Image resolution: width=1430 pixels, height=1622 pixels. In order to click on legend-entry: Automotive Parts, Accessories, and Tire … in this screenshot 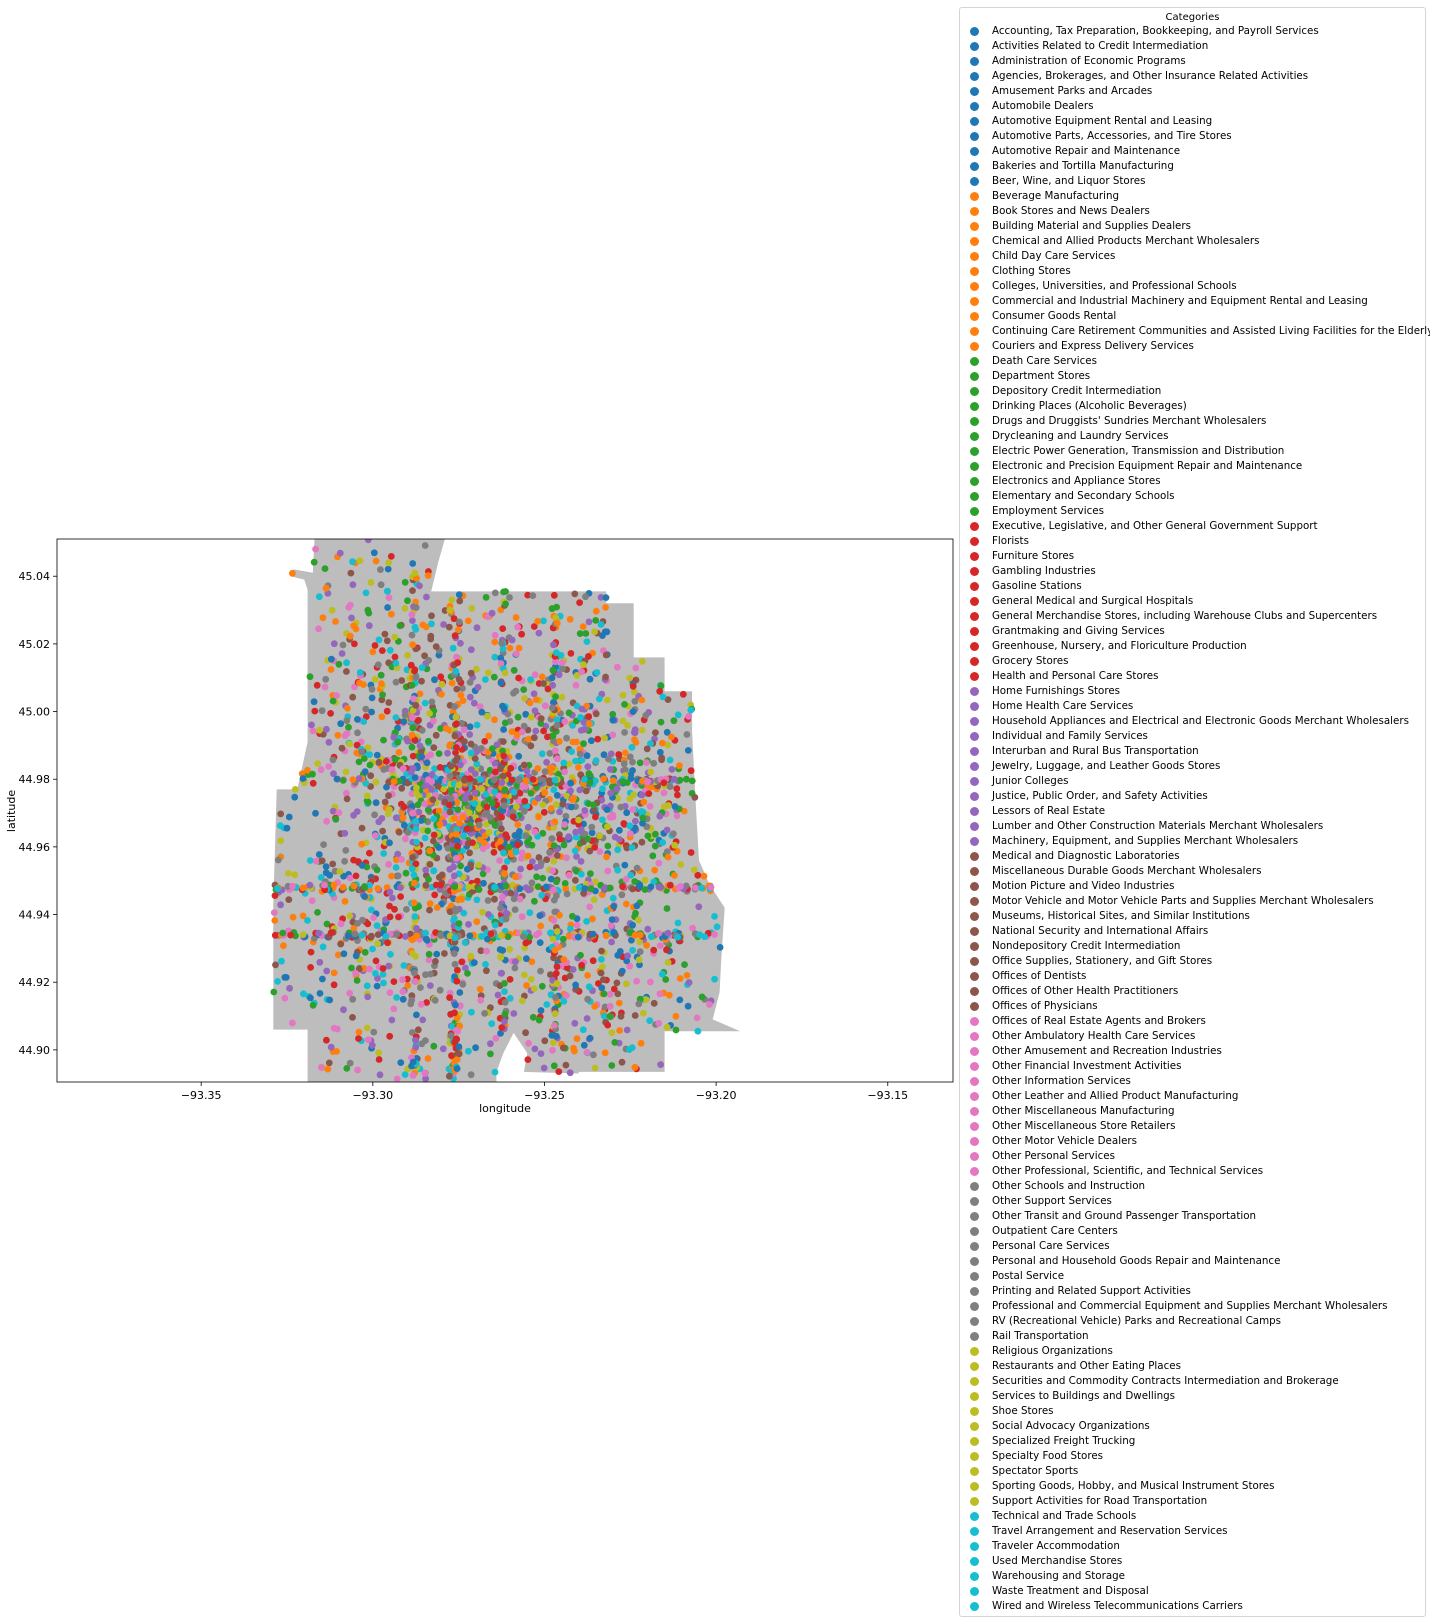, I will do `click(1192, 136)`.